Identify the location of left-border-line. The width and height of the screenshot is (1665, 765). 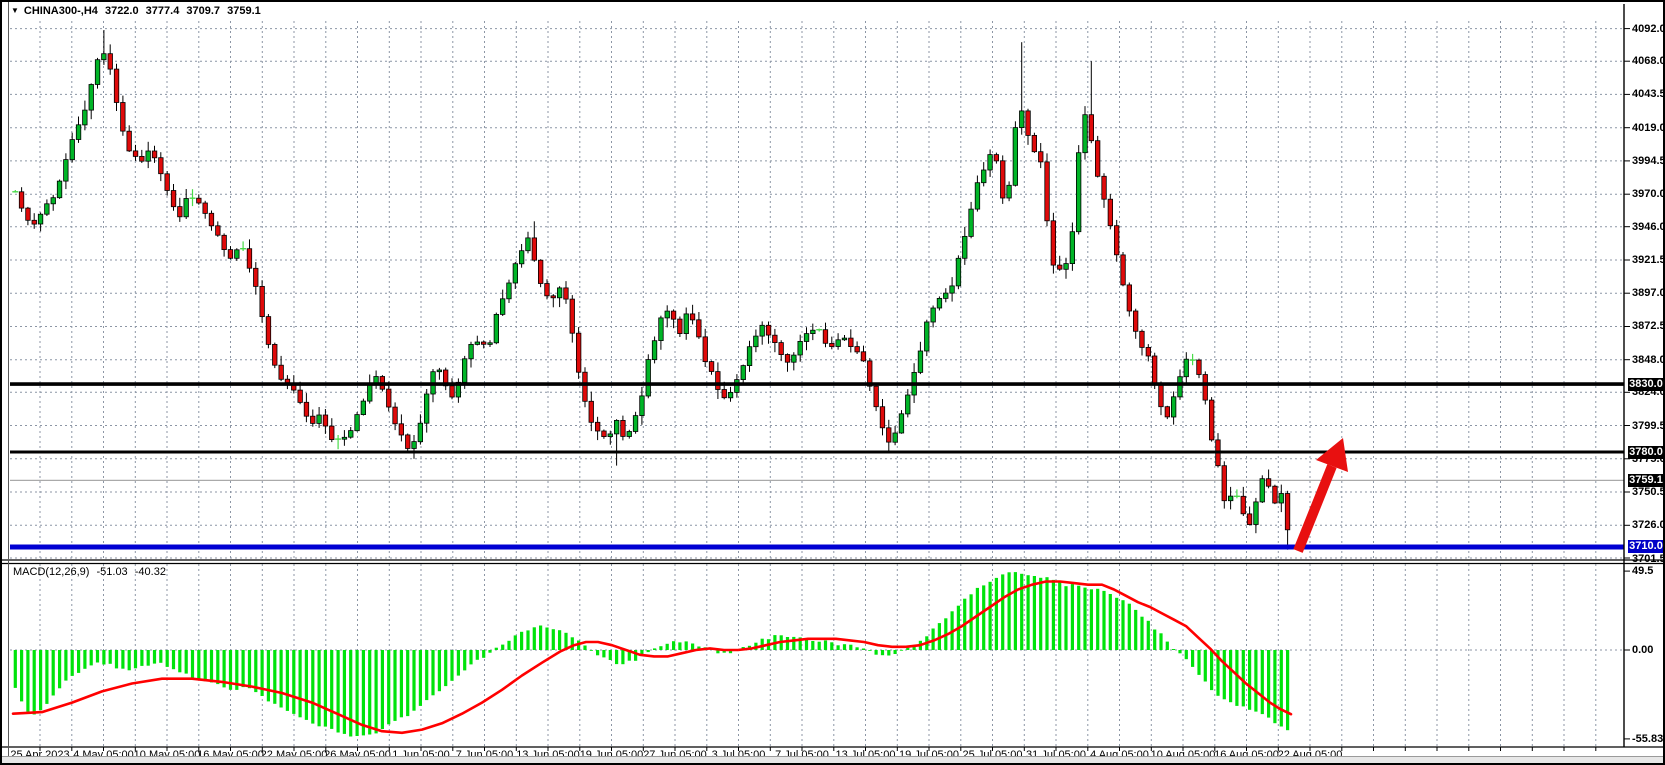
(8, 380).